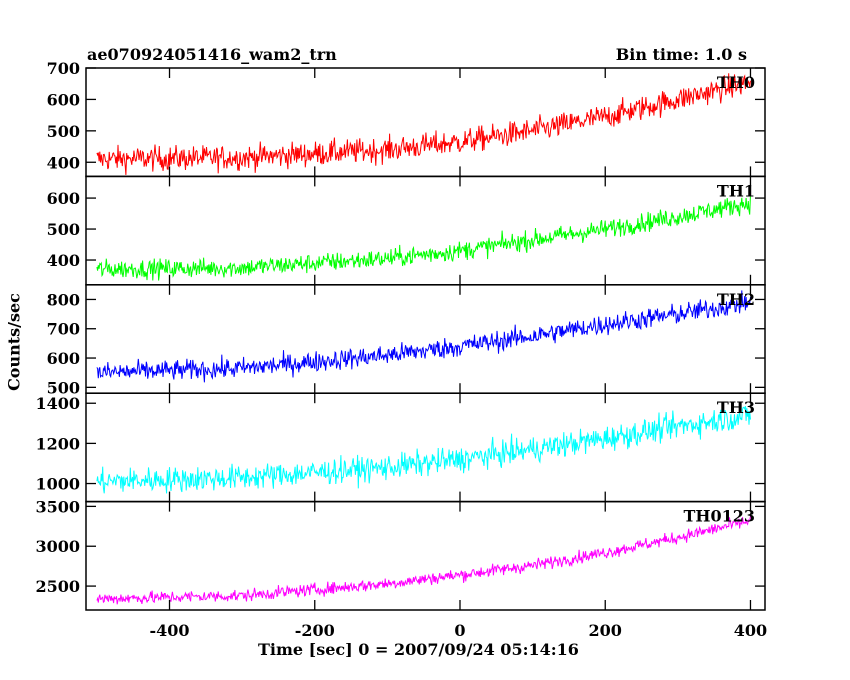 The image size is (850, 680). What do you see at coordinates (736, 190) in the screenshot?
I see `series-label-th1: TH1` at bounding box center [736, 190].